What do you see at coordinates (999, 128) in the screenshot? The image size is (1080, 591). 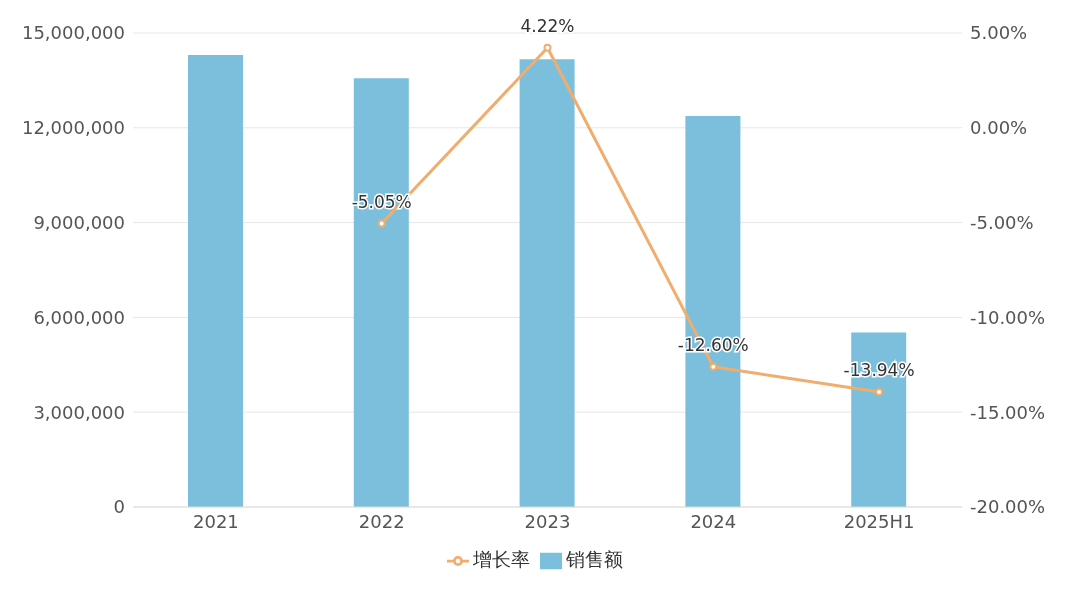 I see `y2-tick-label: 0.00%` at bounding box center [999, 128].